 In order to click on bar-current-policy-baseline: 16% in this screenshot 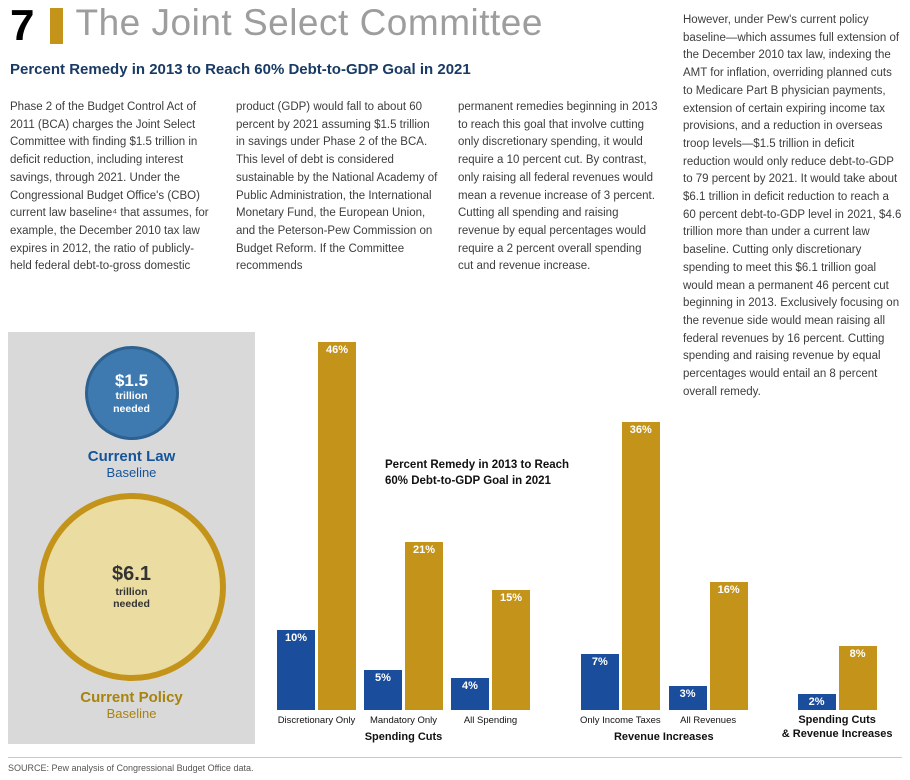, I will do `click(728, 646)`.